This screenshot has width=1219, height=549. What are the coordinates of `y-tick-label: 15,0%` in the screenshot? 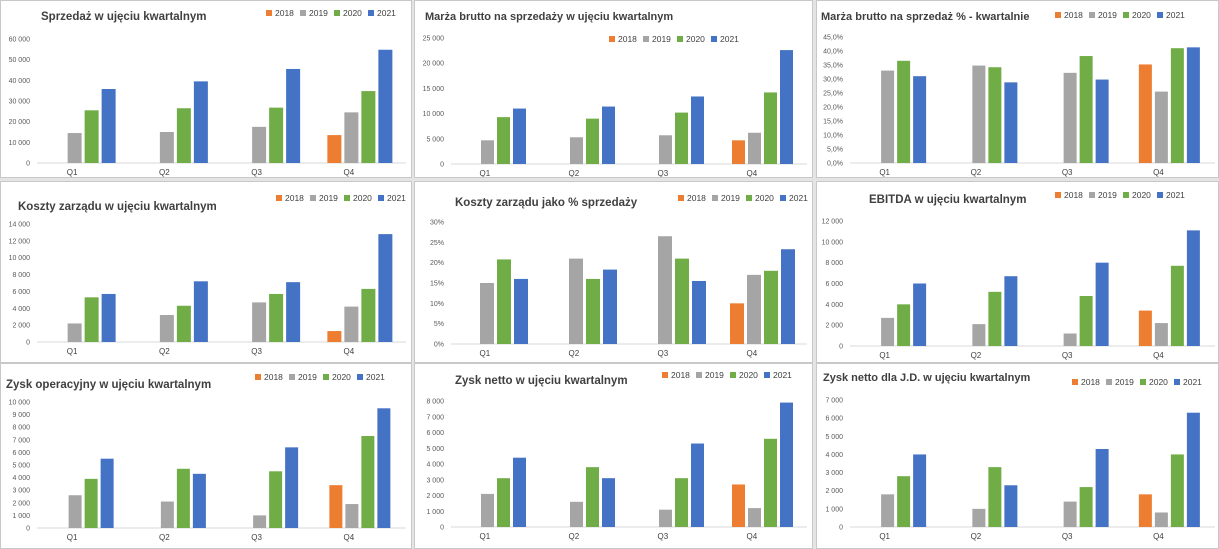 It's located at (833, 122).